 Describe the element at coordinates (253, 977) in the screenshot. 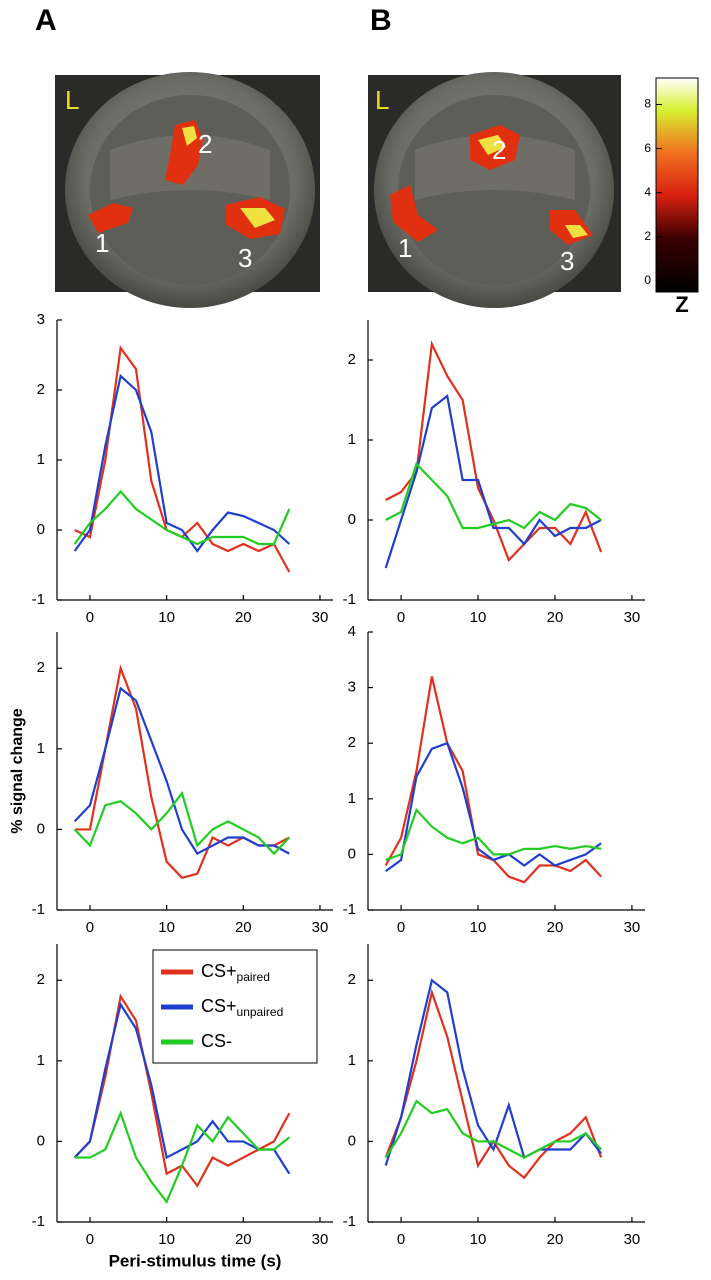

I see `legend-subscript: paired` at that location.